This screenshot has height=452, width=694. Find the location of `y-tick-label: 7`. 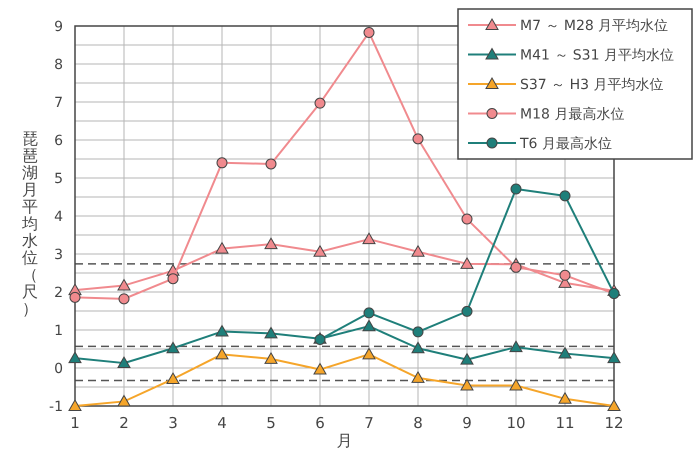

y-tick-label: 7 is located at coordinates (58, 102).